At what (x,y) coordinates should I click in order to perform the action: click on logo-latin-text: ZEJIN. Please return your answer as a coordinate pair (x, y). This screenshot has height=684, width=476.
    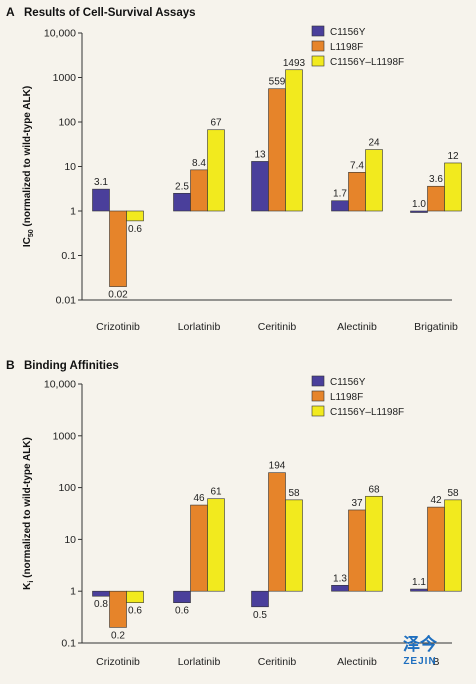
    Looking at the image, I should click on (419, 661).